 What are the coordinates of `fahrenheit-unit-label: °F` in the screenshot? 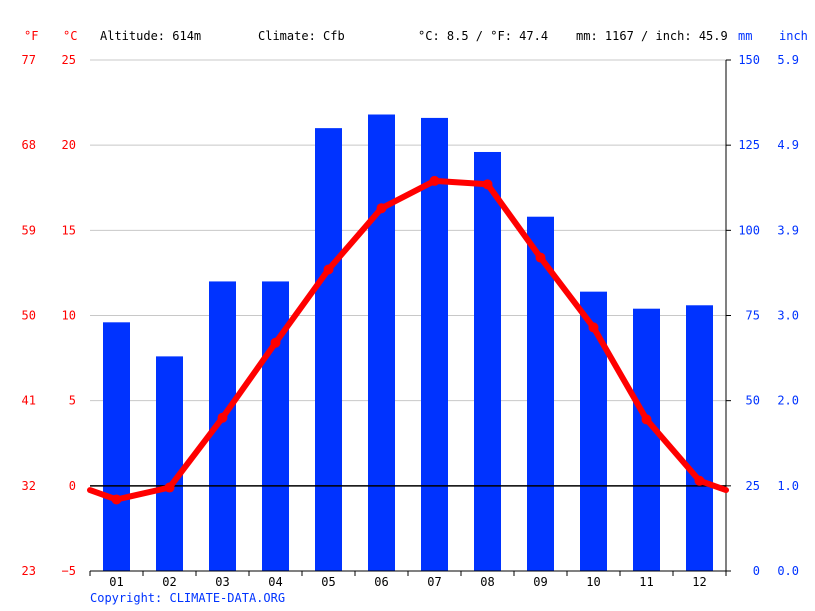 It's located at (31, 36).